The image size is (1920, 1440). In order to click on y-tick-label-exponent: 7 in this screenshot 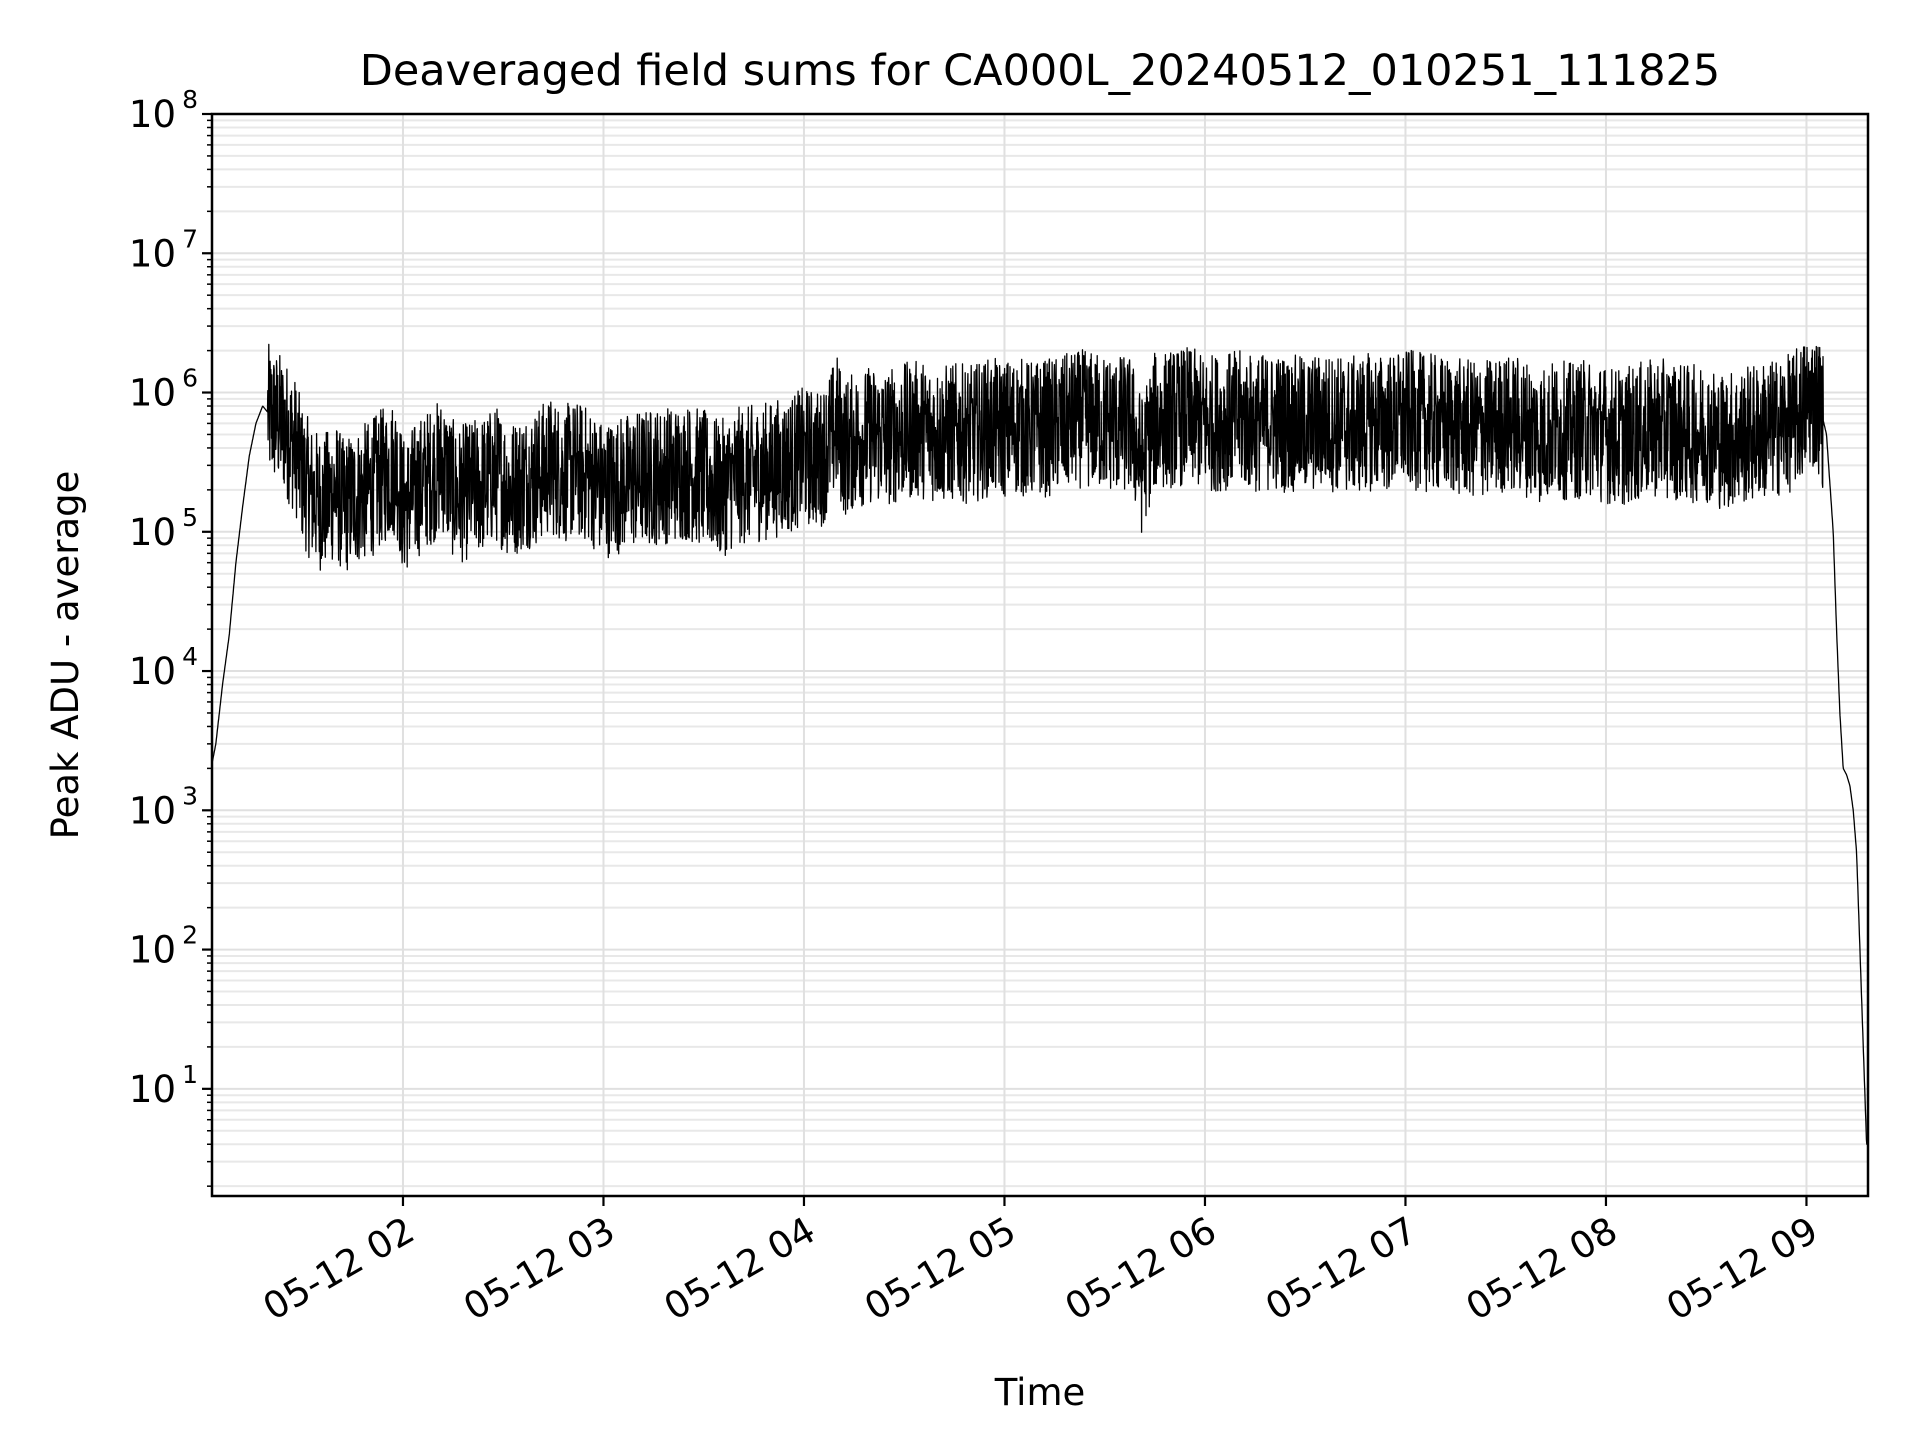, I will do `click(190, 238)`.